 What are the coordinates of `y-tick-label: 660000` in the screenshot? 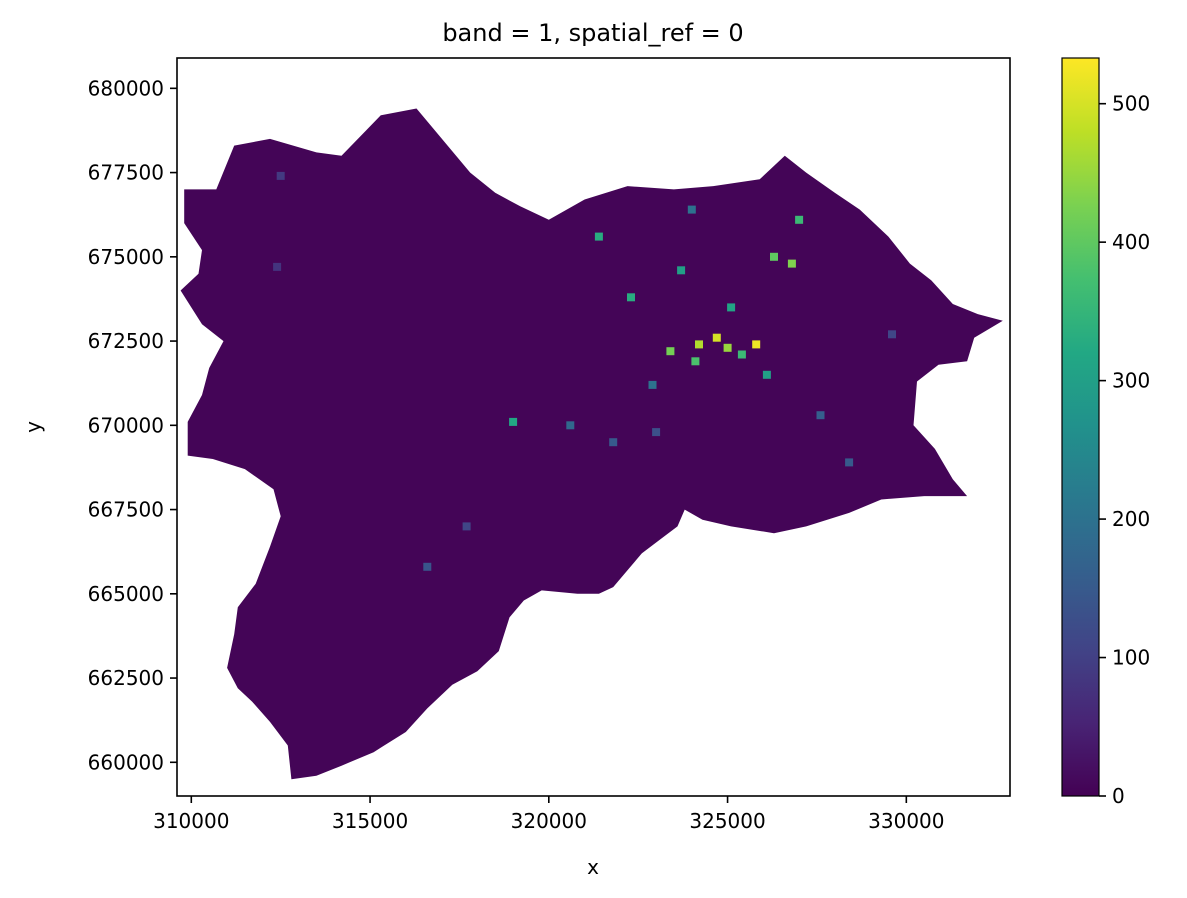 It's located at (126, 762).